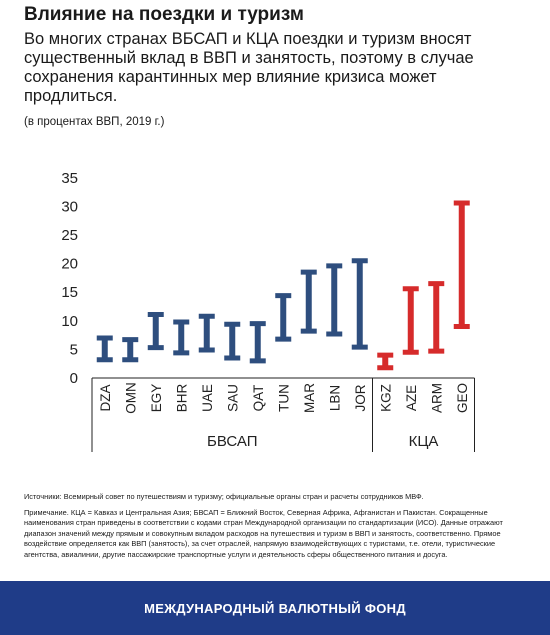 The image size is (550, 635). I want to click on y-tick-label: 30, so click(69, 206).